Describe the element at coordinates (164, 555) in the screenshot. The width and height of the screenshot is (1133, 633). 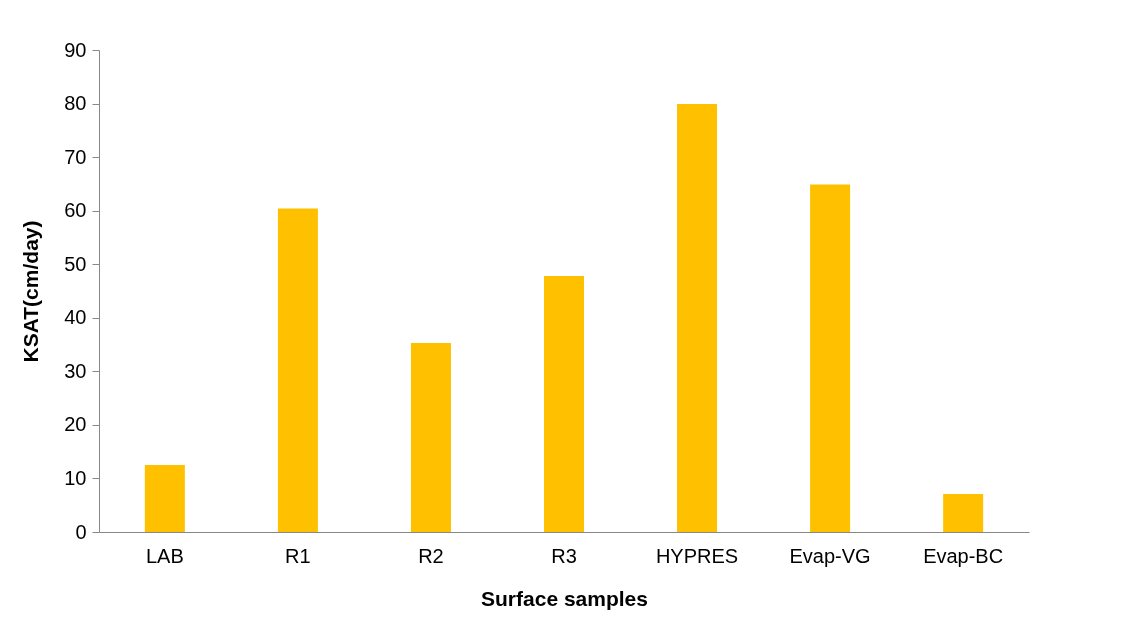
I see `x-tick-label: LAB` at that location.